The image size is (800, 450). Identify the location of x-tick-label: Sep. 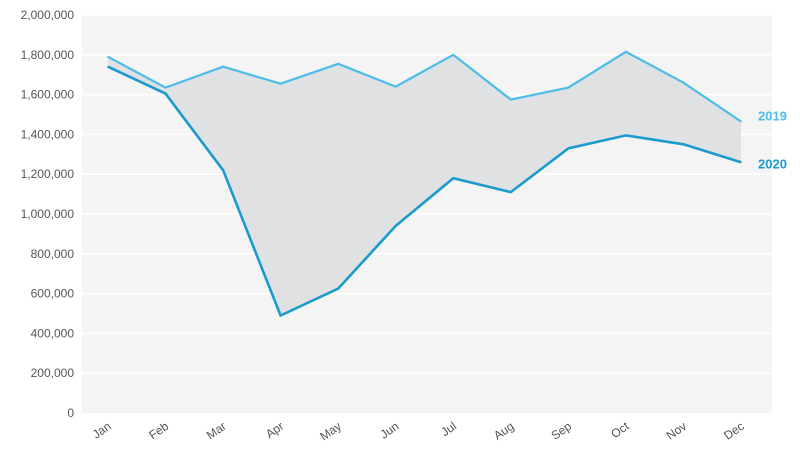
(562, 431).